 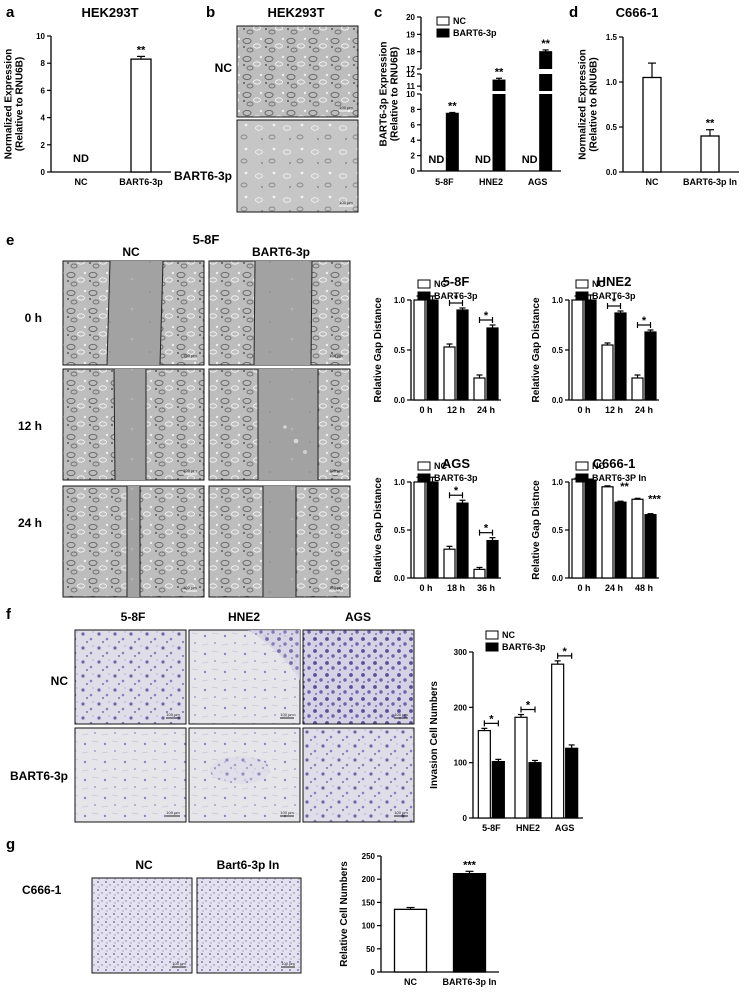 I want to click on scale-bar-f5: 100 µm, so click(x=287, y=813).